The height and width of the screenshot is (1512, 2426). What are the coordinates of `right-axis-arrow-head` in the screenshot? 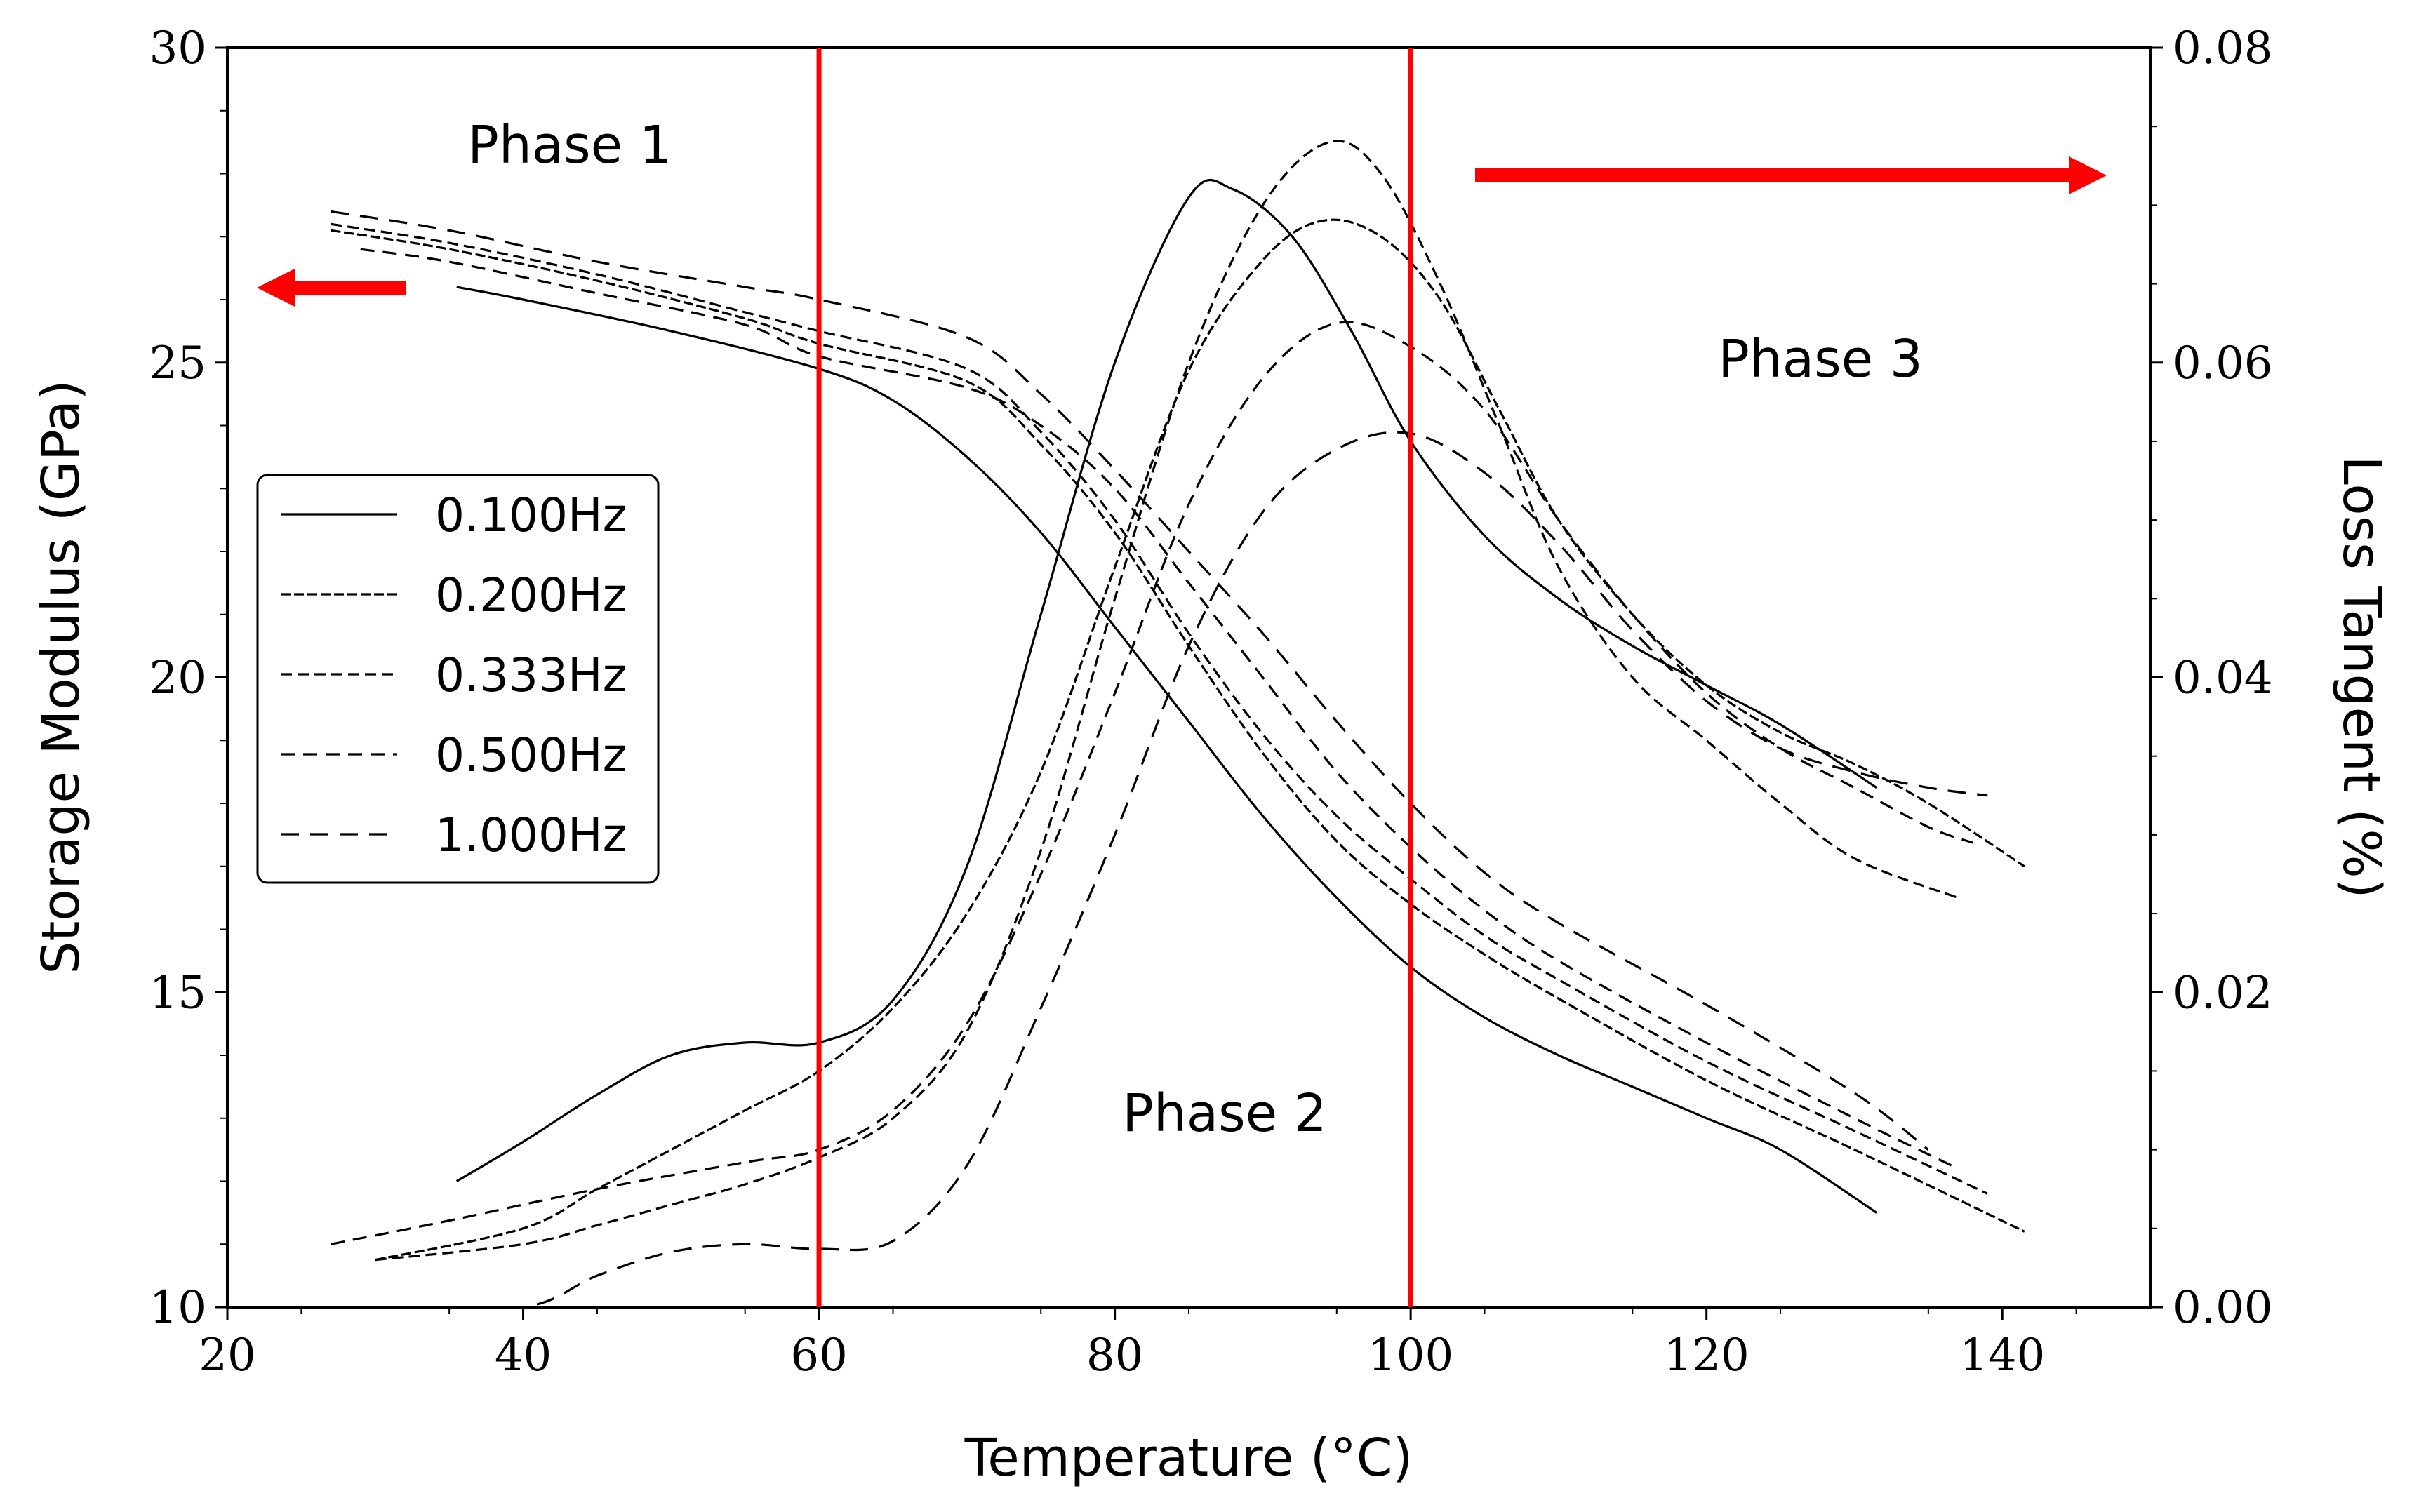 It's located at (2088, 175).